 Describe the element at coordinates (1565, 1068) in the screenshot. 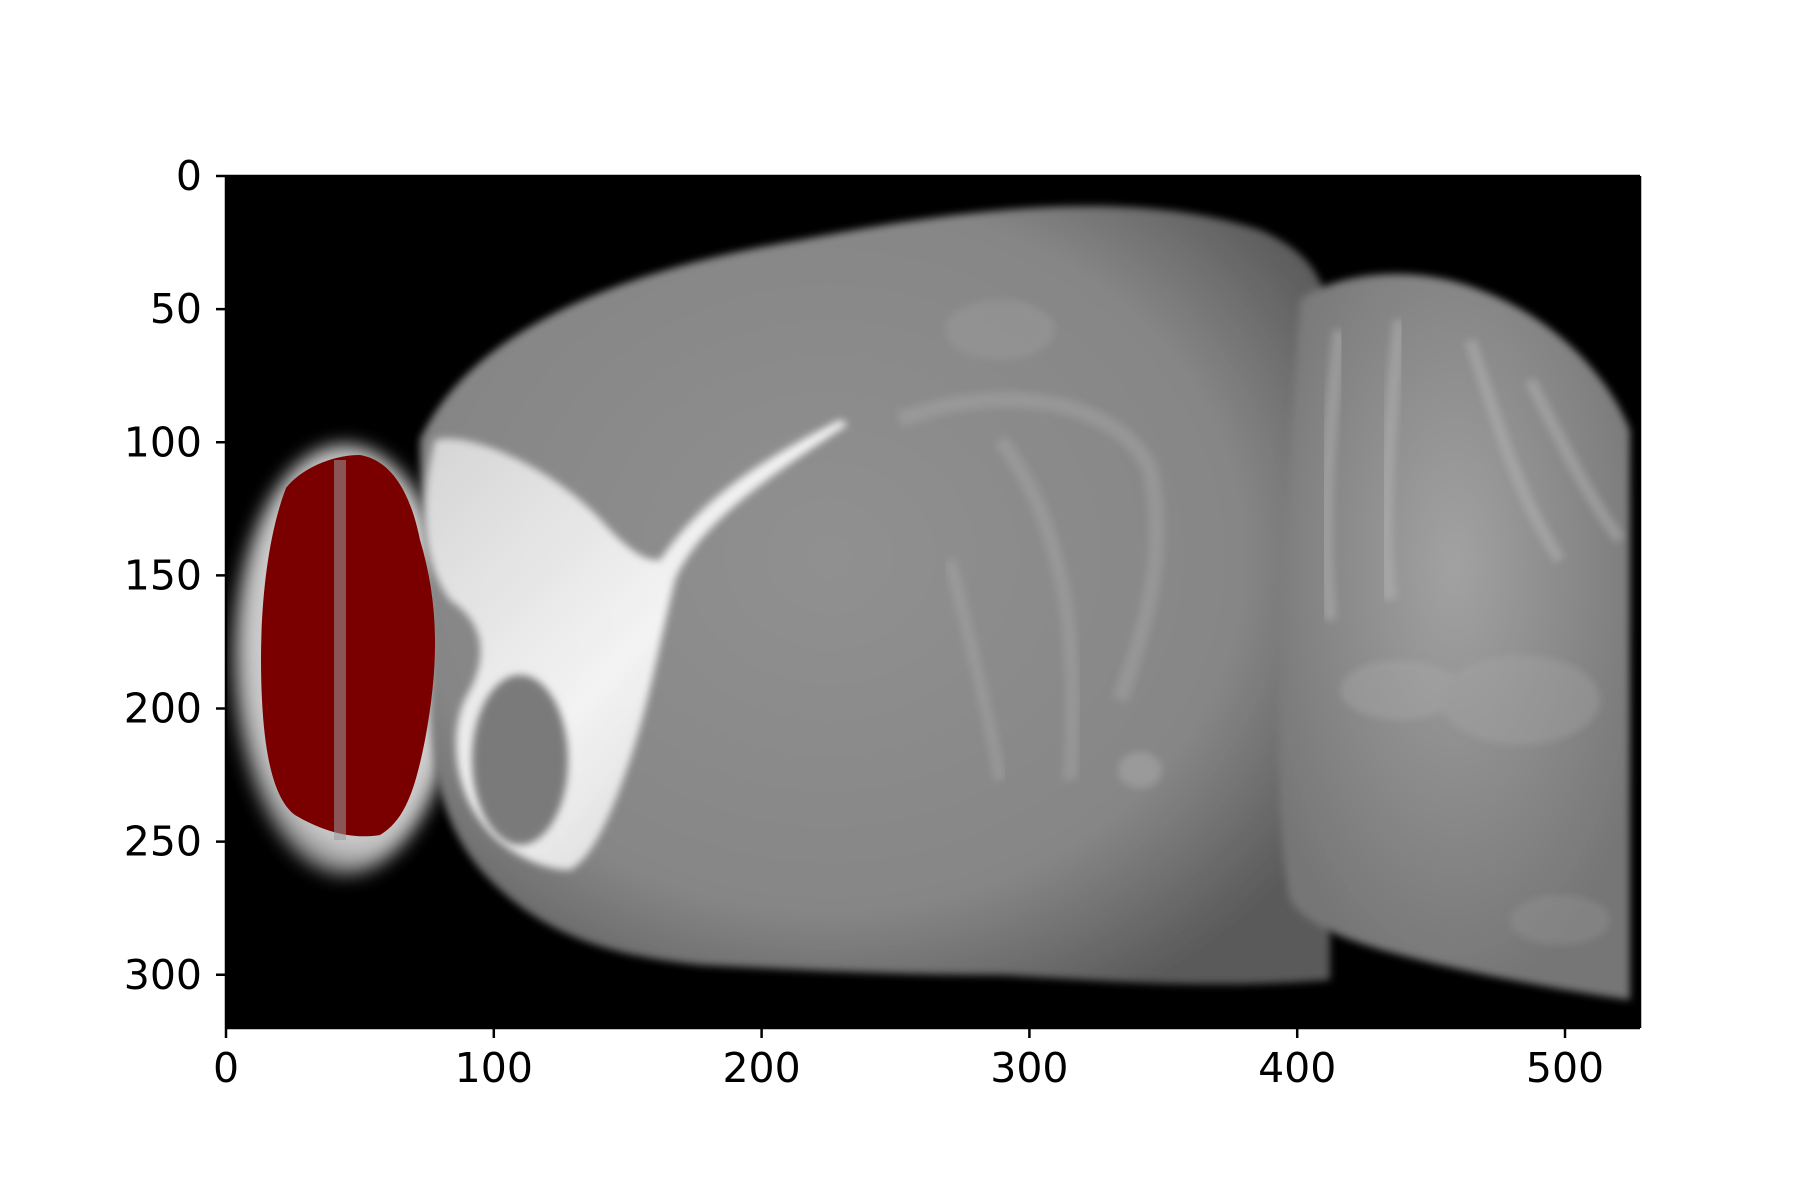

I see `x-tick-label: 500` at that location.